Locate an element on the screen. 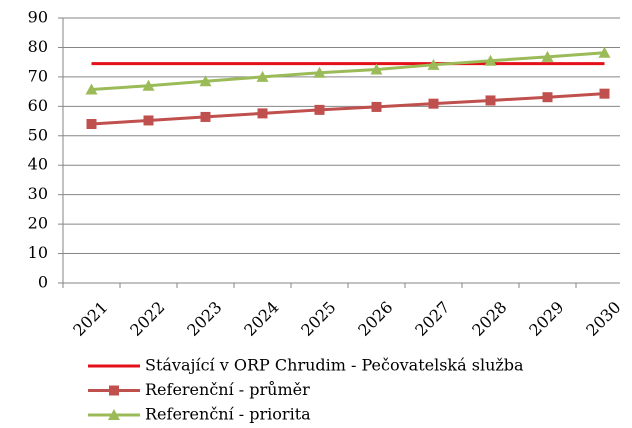  x-tick-label: 2027 is located at coordinates (432, 319).